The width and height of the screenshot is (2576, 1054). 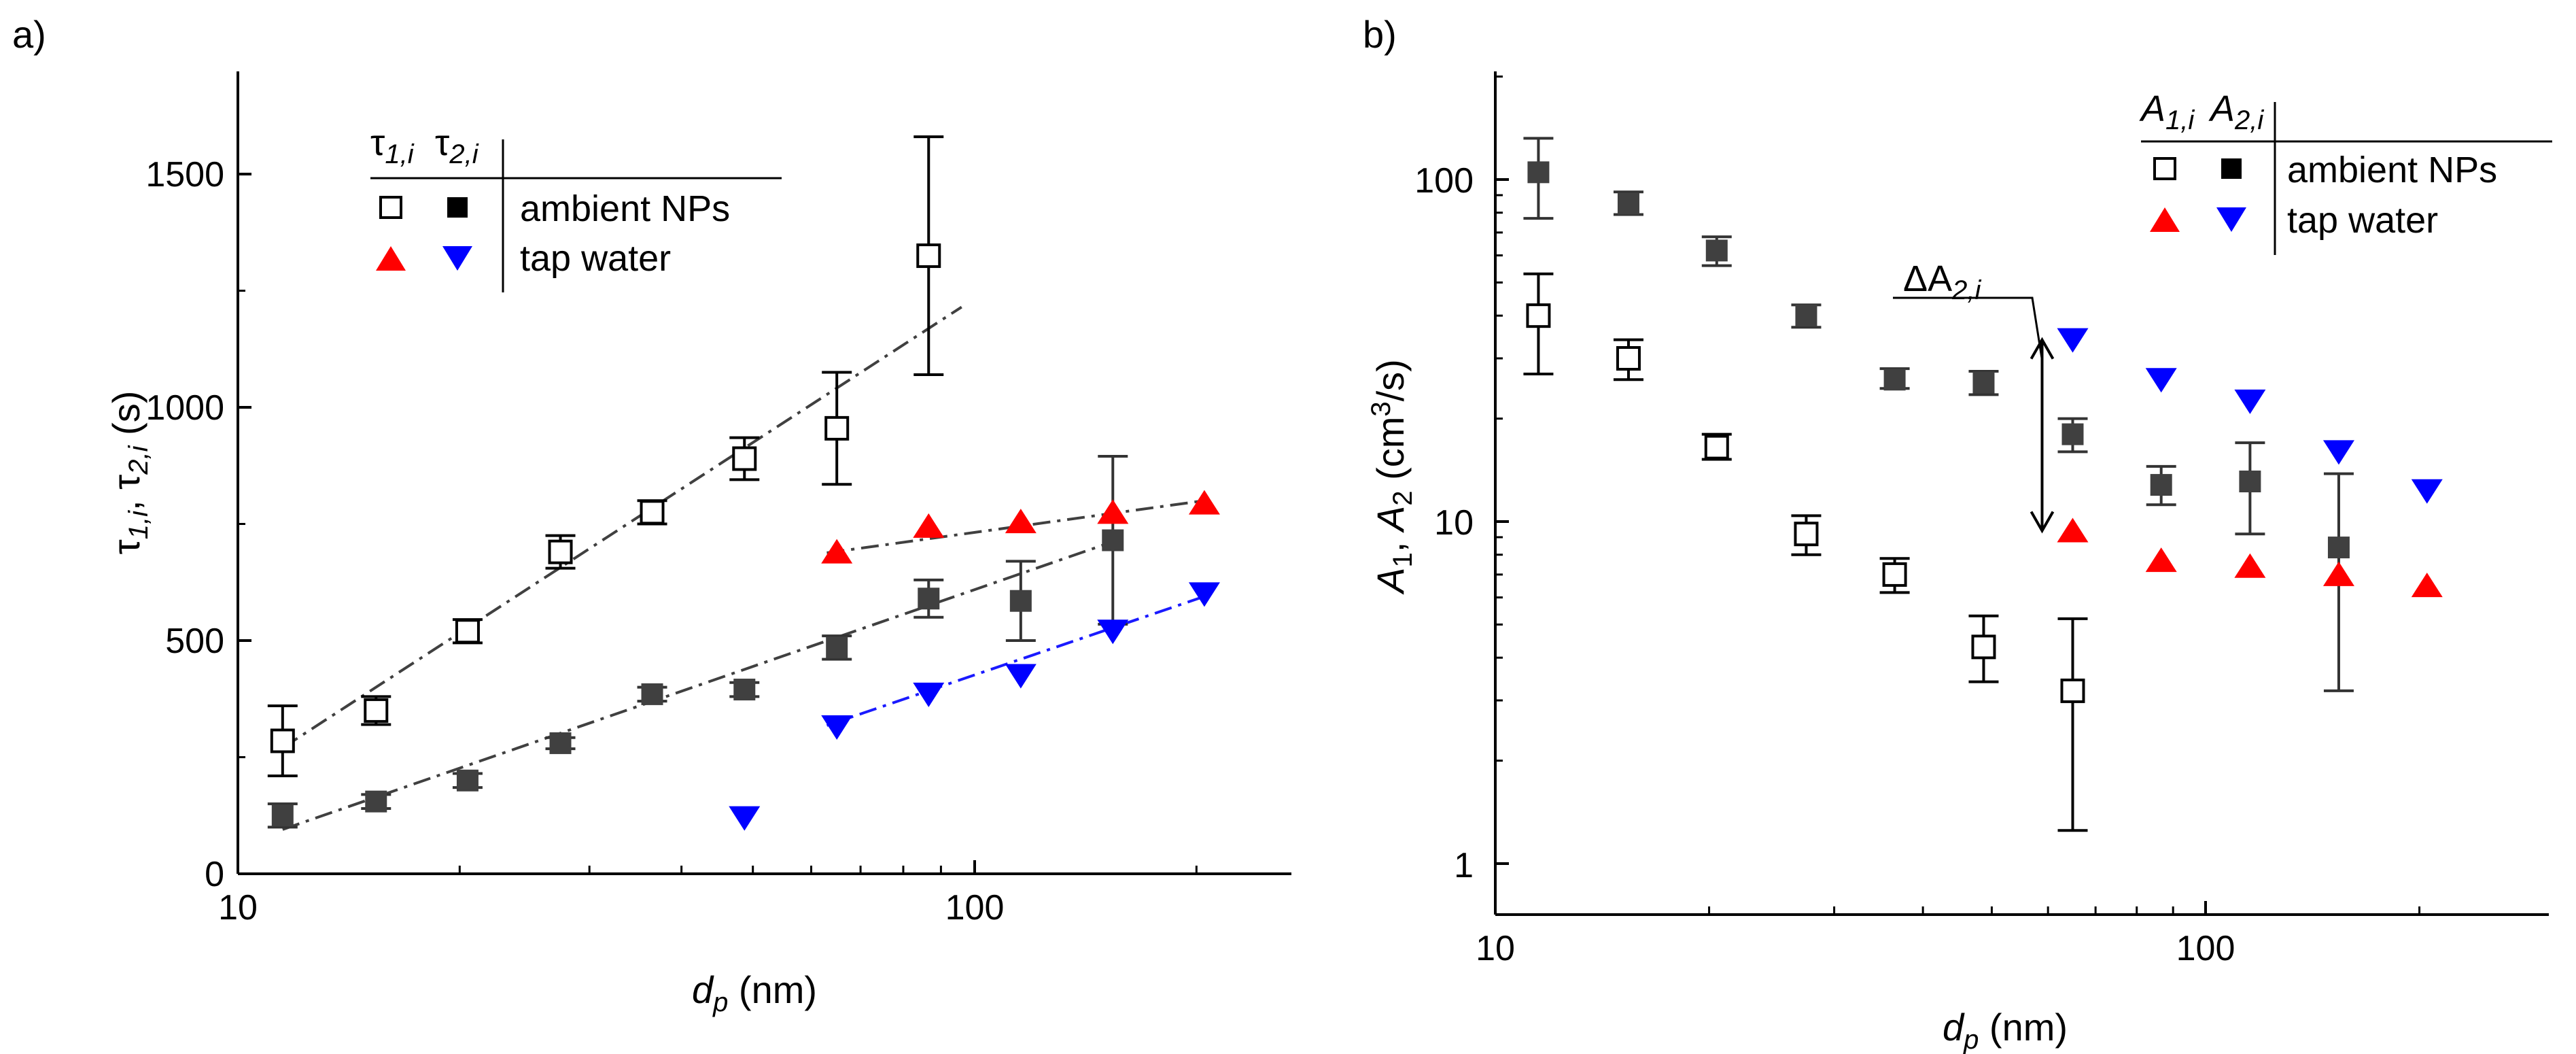 What do you see at coordinates (2236, 111) in the screenshot?
I see `b-legend-header-2: A2,i` at bounding box center [2236, 111].